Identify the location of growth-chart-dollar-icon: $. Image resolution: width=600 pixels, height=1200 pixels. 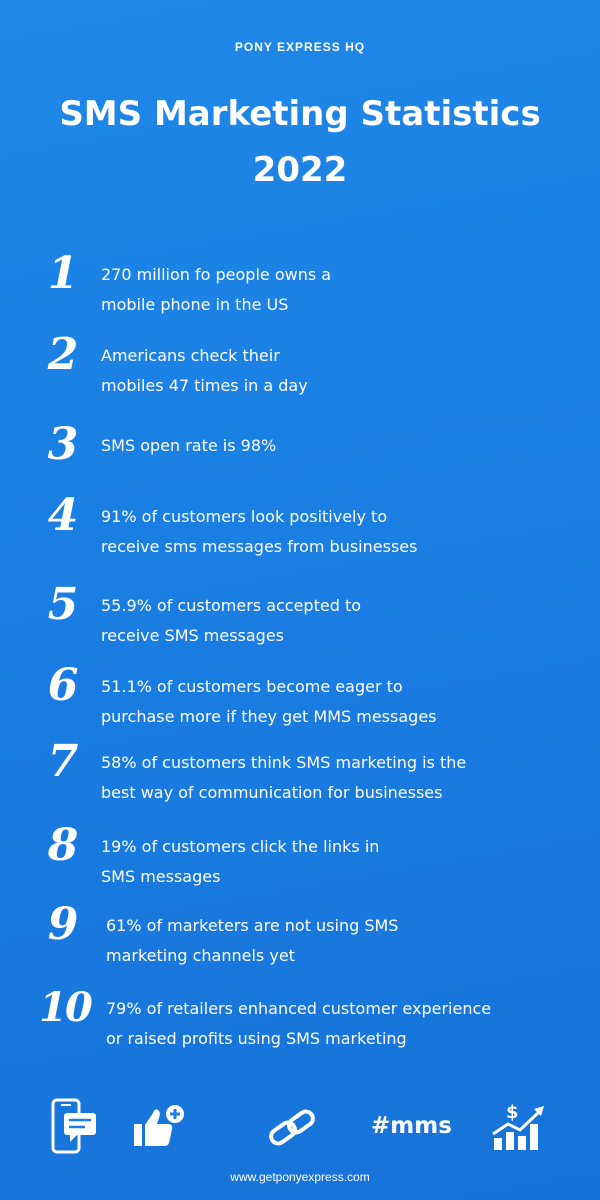
(518, 1126).